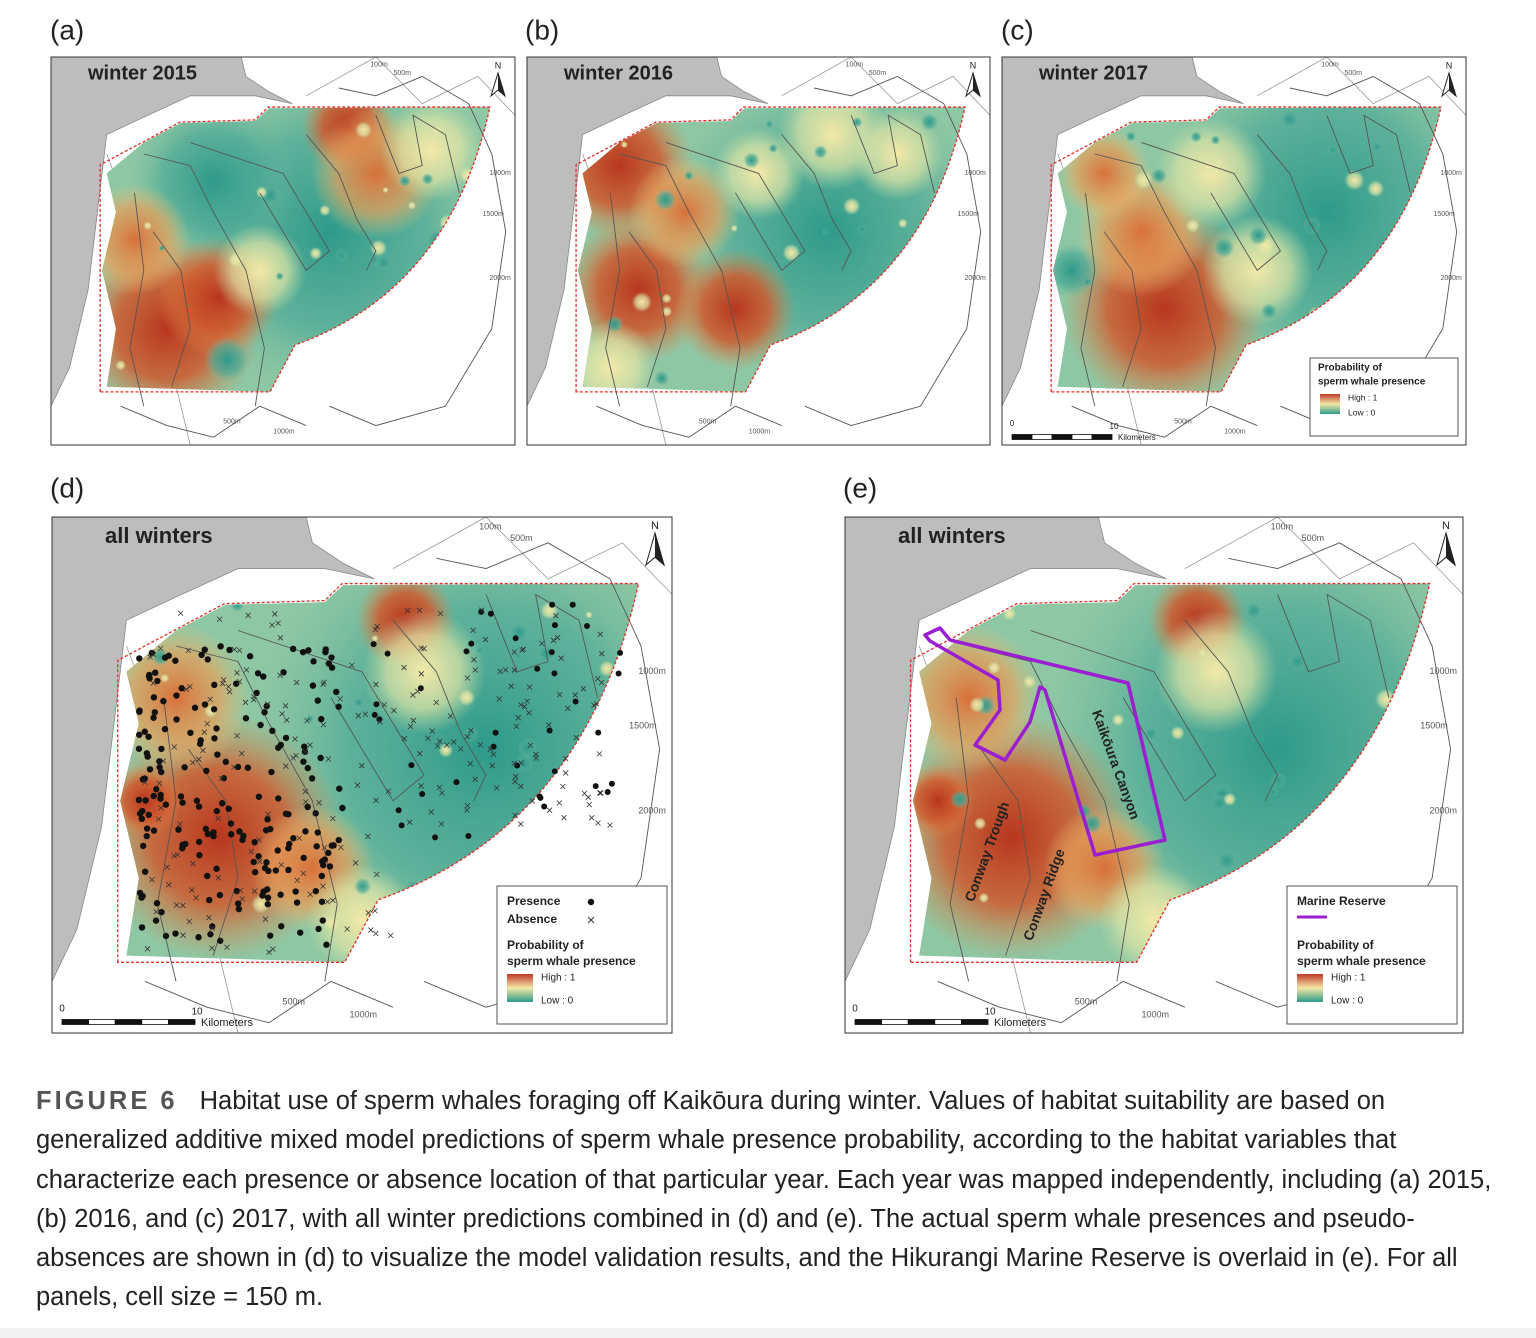 Image resolution: width=1536 pixels, height=1338 pixels. I want to click on scale-unit: Kilometers, so click(227, 1023).